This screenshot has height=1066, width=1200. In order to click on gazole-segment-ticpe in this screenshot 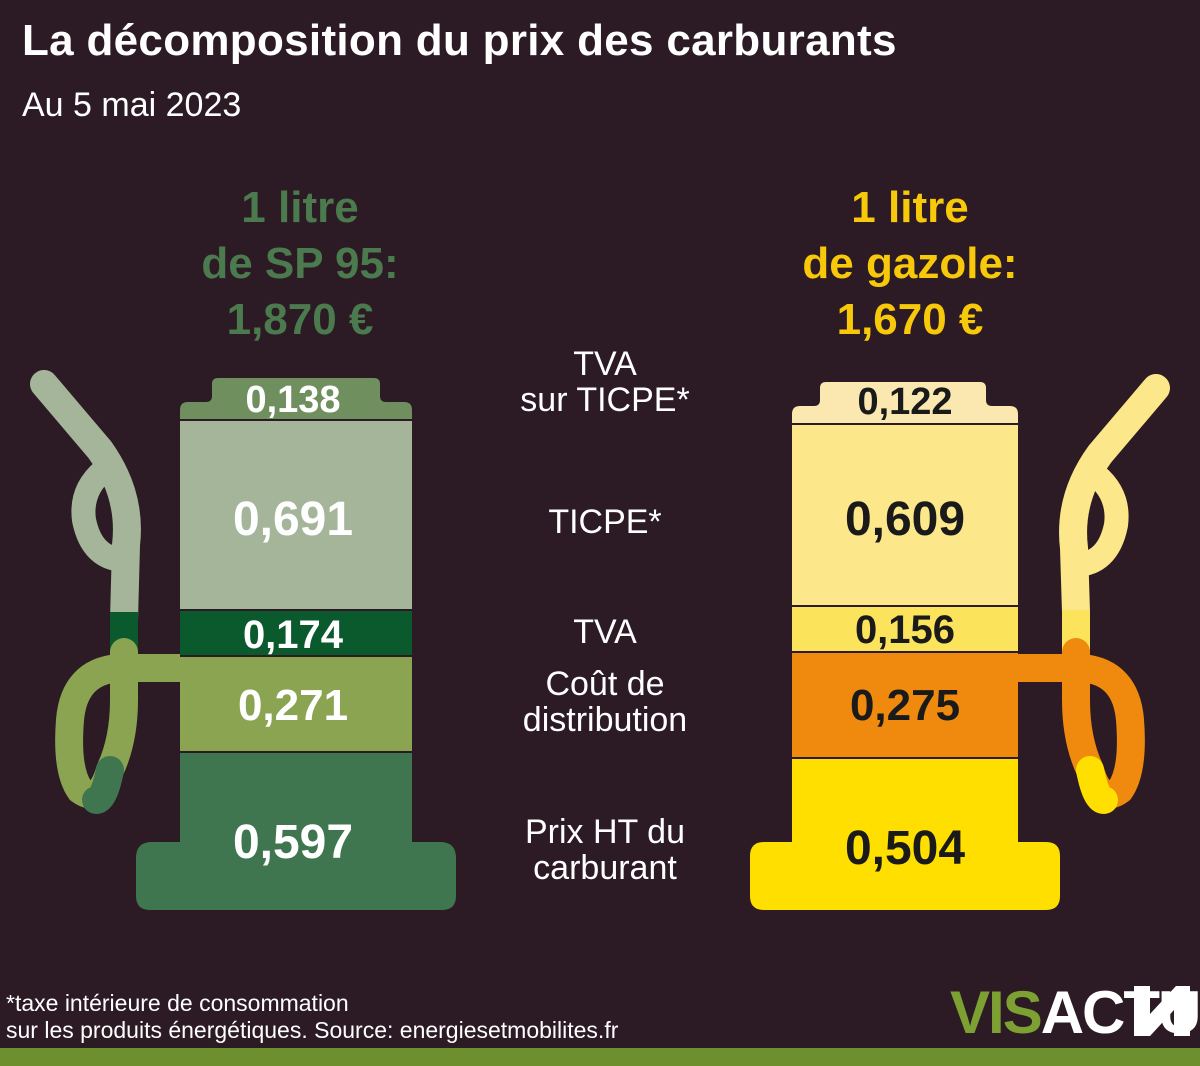, I will do `click(905, 515)`.